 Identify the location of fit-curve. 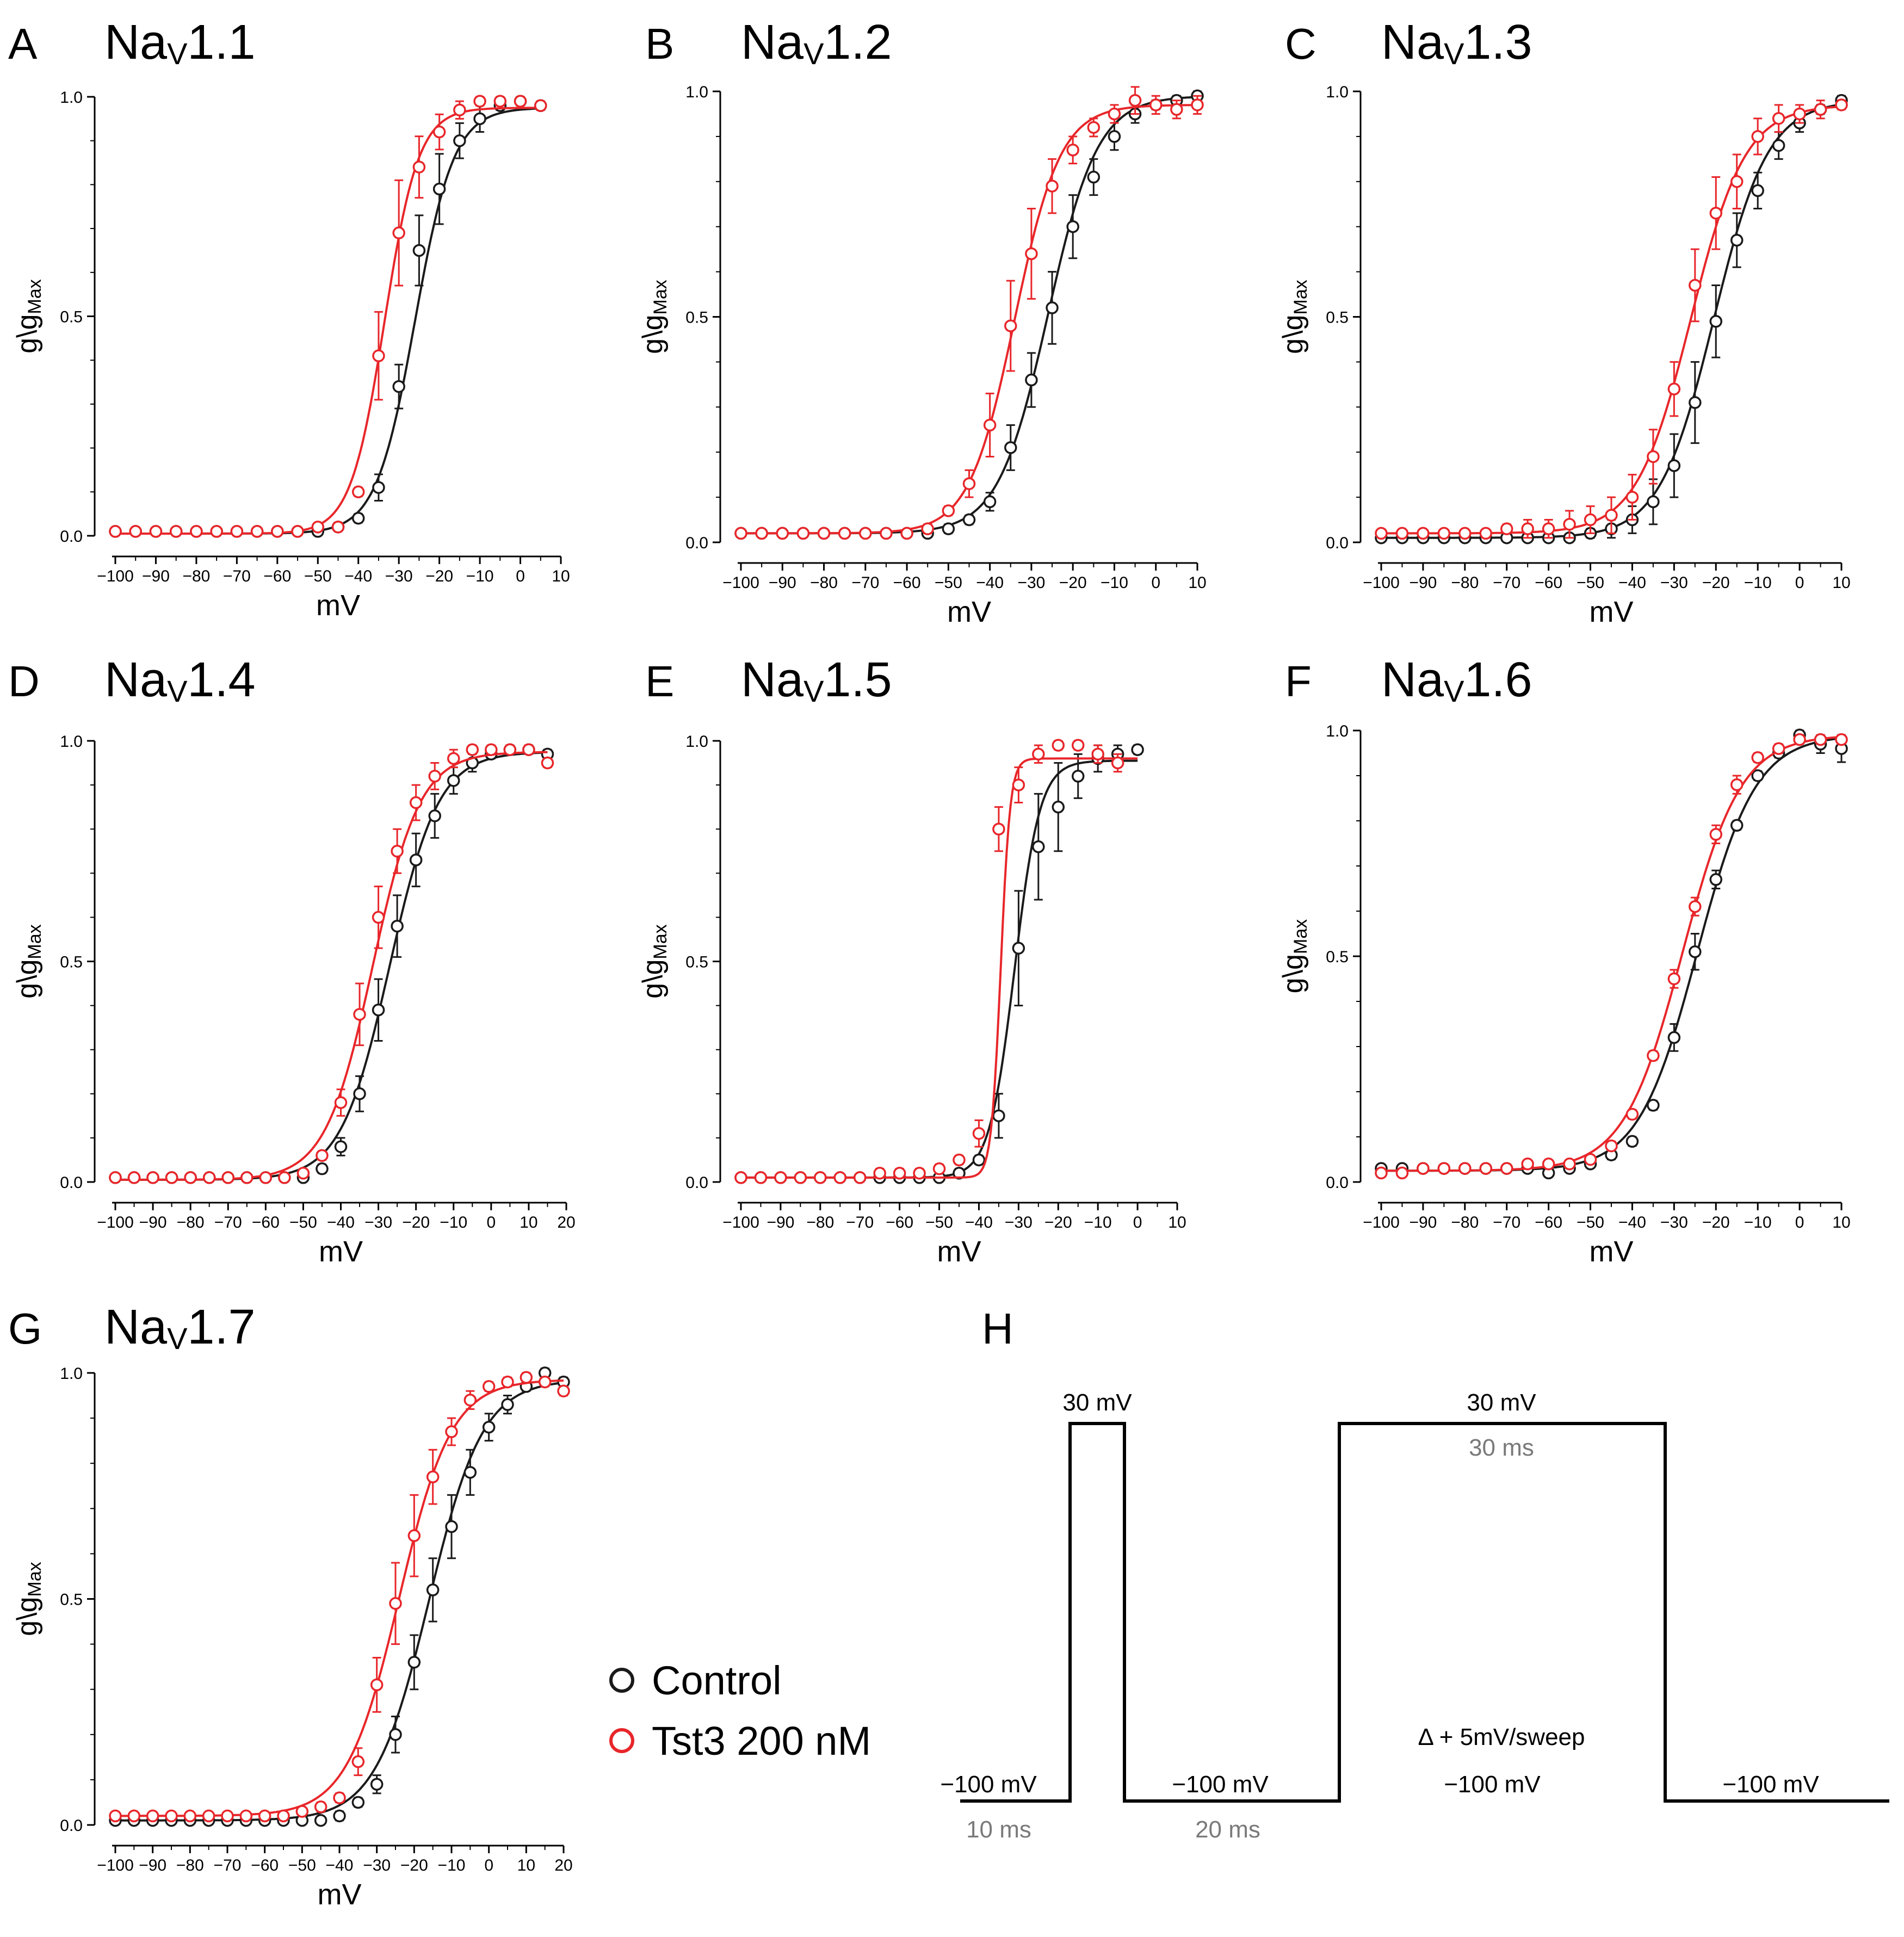
(328, 321).